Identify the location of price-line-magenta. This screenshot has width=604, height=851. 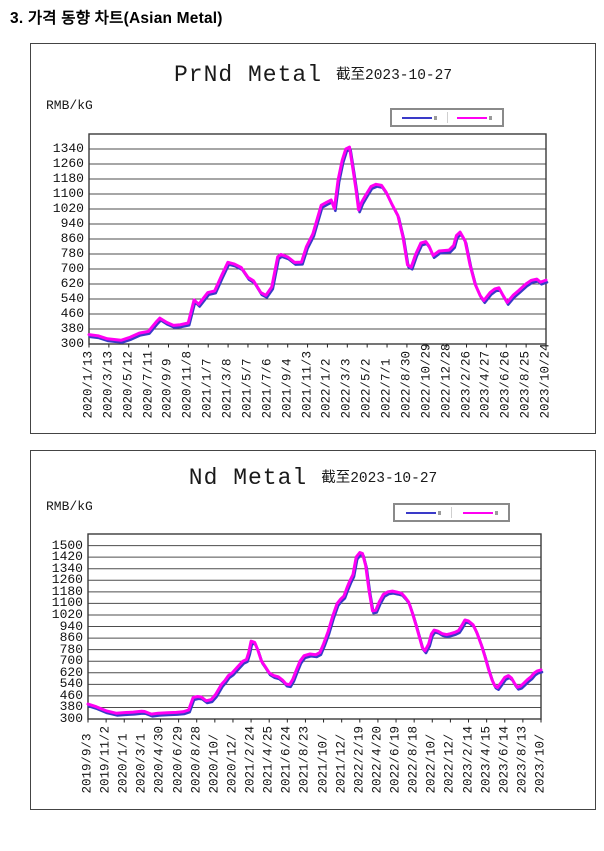
(314, 633).